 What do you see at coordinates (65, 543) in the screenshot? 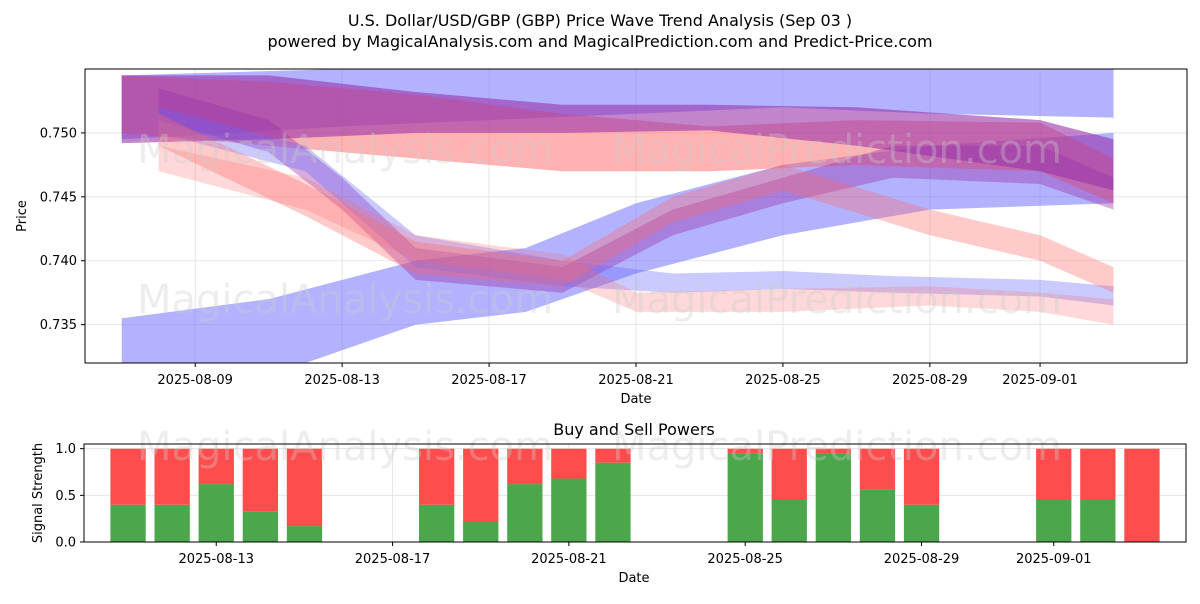
I see `power-y-tick-label: 0.0` at bounding box center [65, 543].